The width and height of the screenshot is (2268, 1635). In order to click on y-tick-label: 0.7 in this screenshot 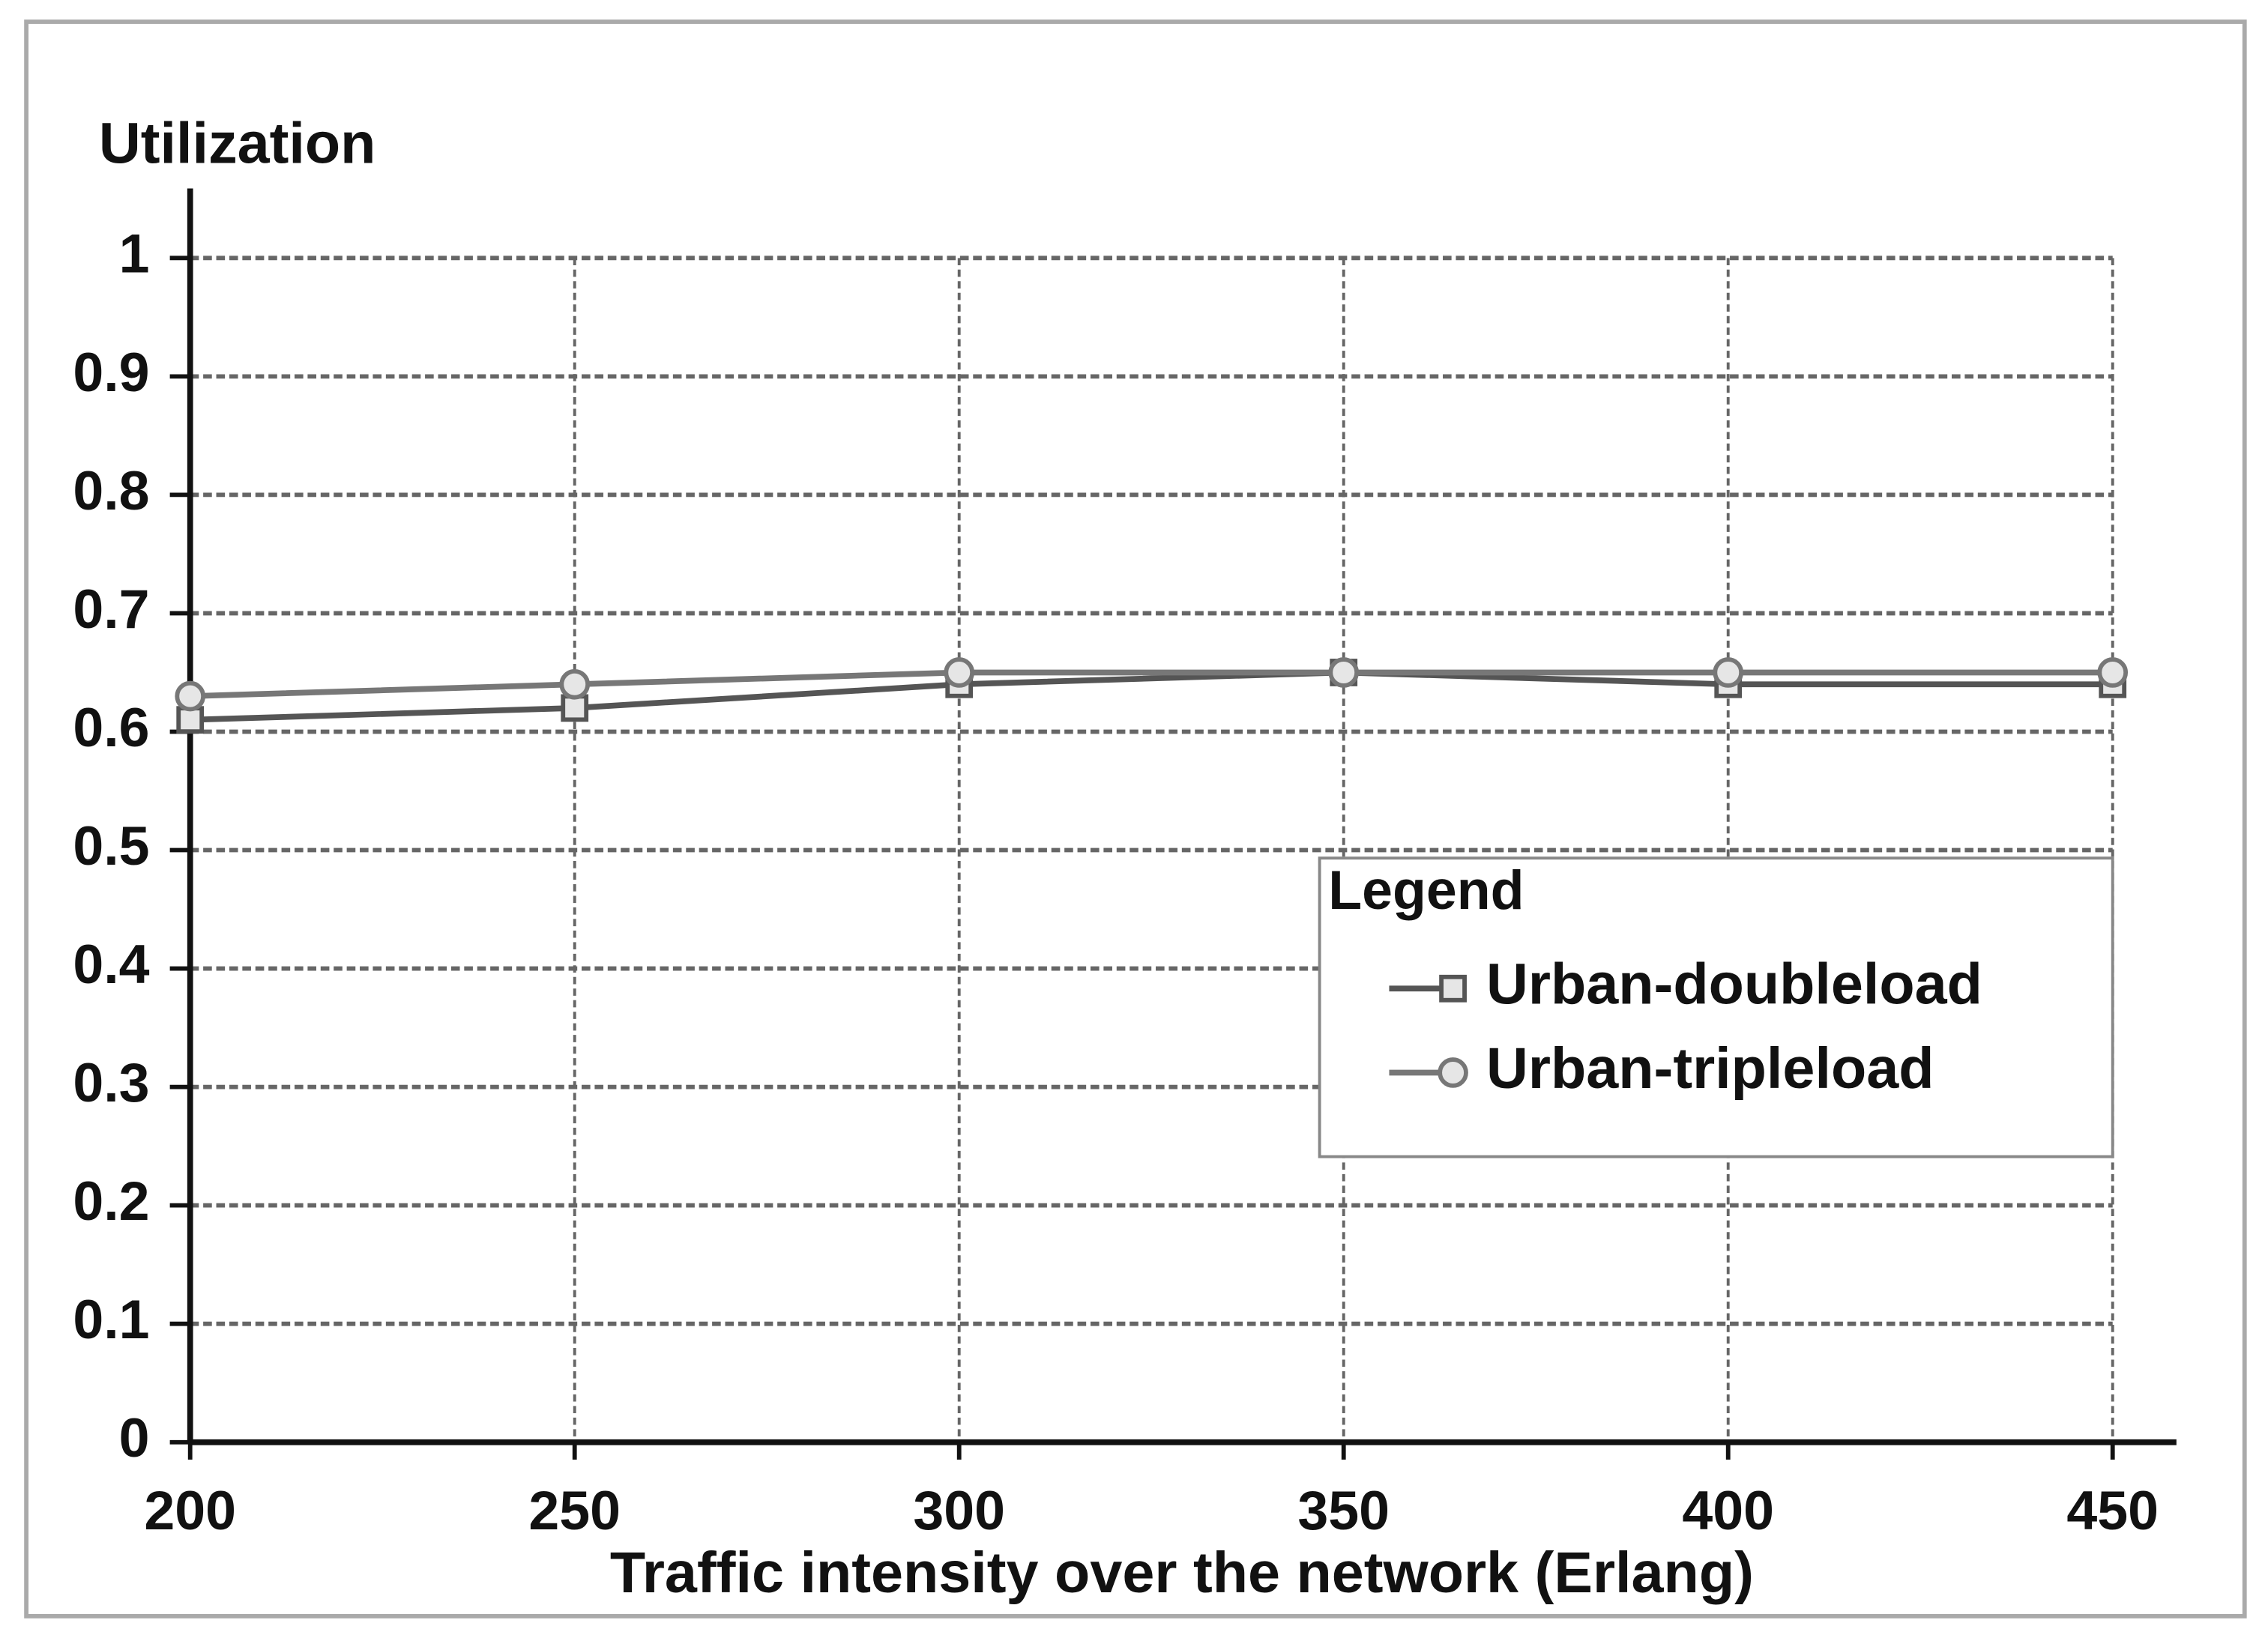, I will do `click(111, 609)`.